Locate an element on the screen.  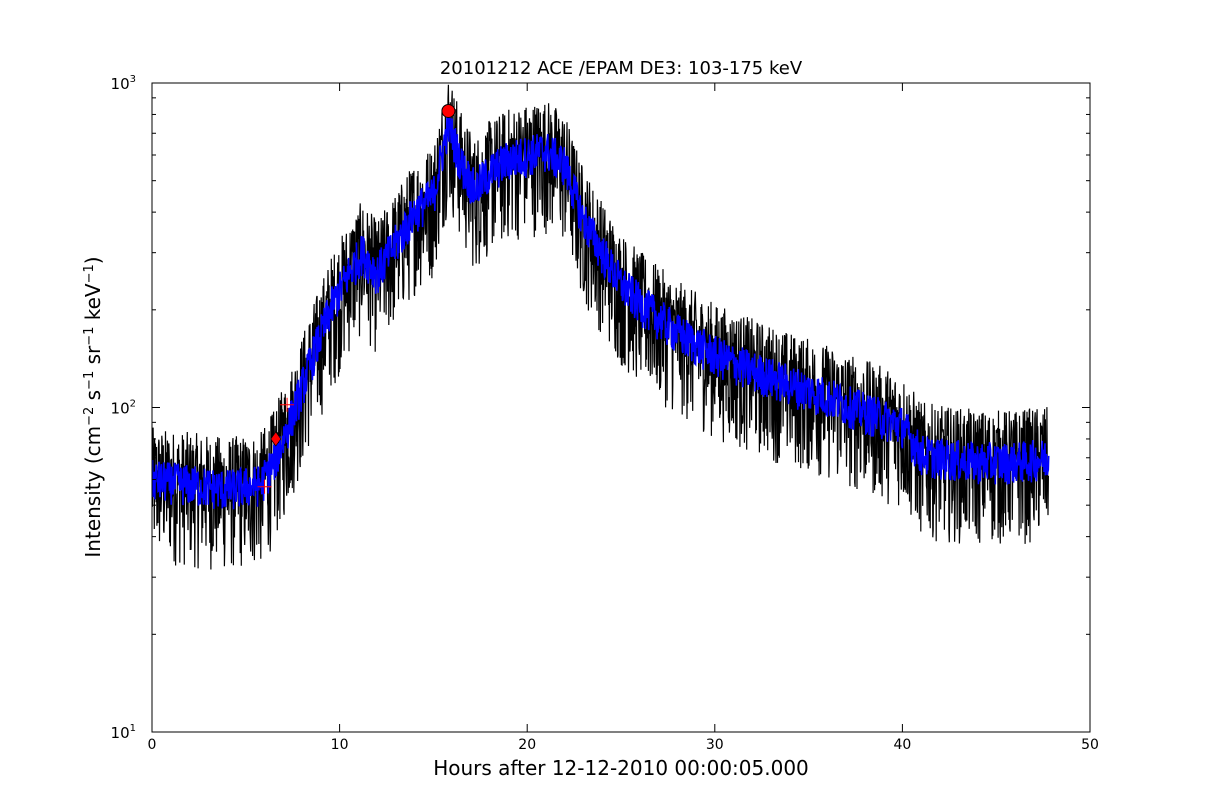
x-axis-label: Hours after 12-12-2010 00:00:05.000 is located at coordinates (621, 768).